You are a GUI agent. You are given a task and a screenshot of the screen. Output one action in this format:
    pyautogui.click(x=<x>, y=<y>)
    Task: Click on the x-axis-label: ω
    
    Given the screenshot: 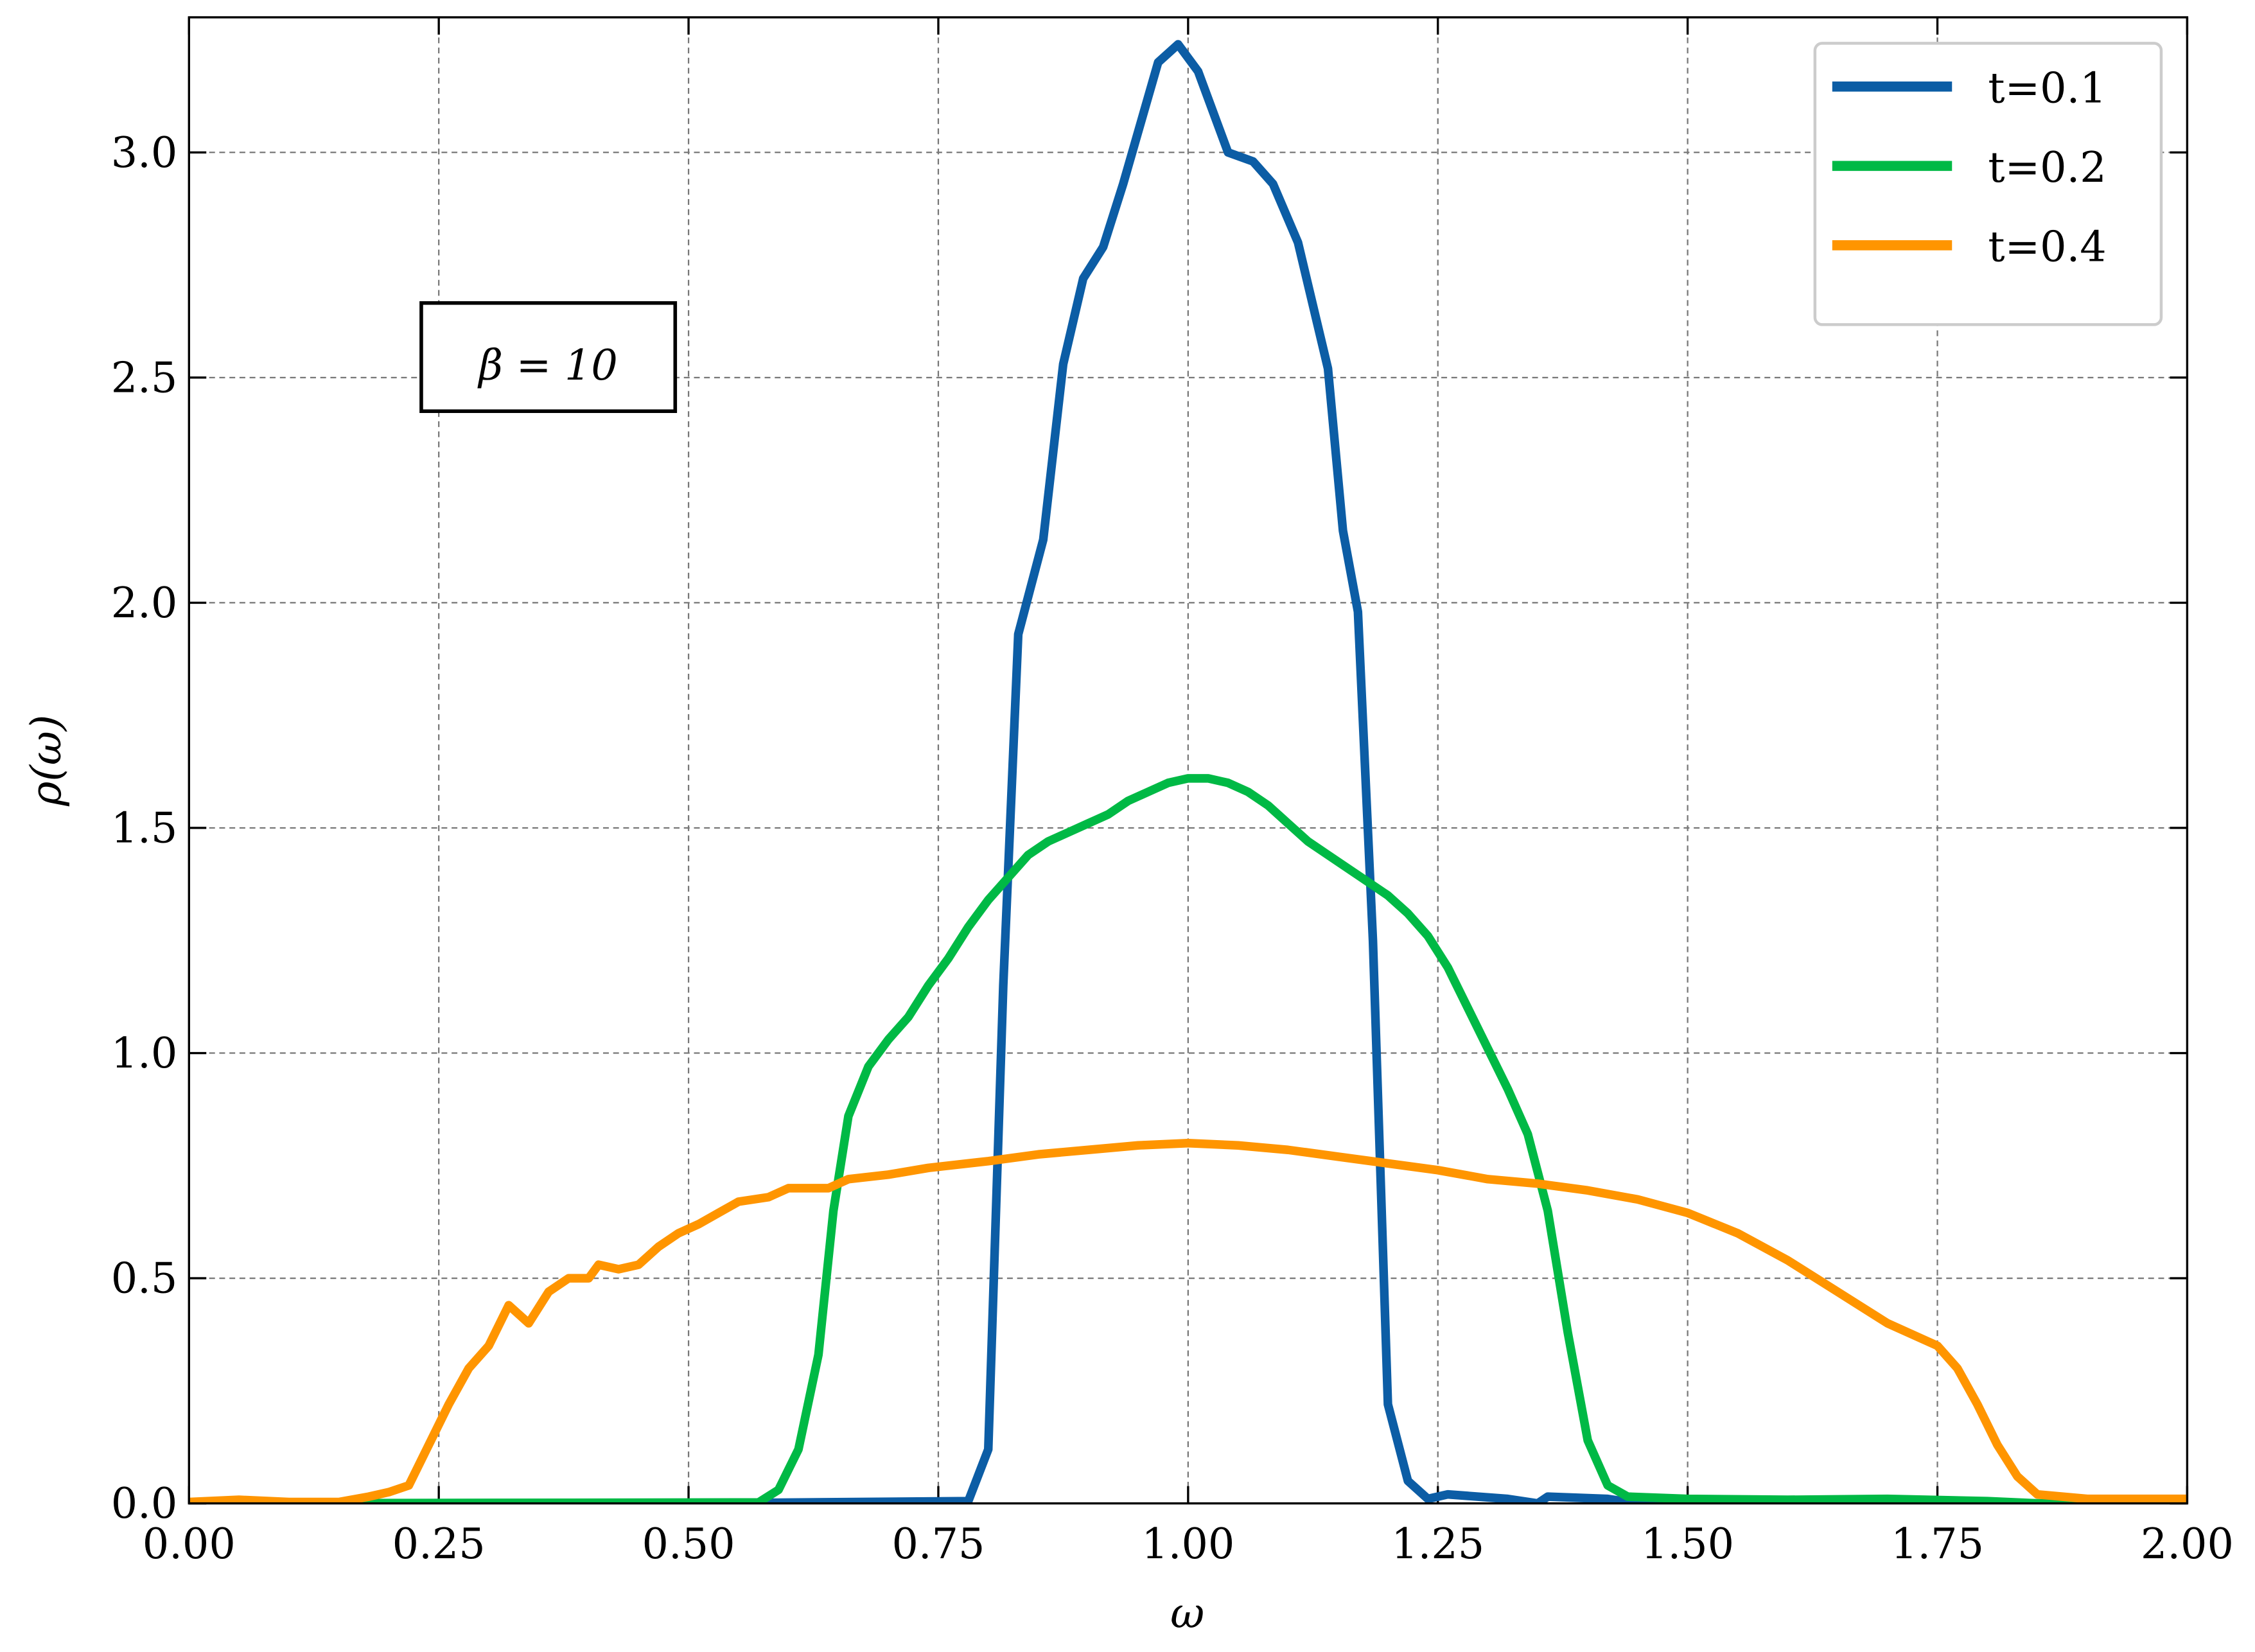 What is the action you would take?
    pyautogui.click(x=1187, y=1614)
    